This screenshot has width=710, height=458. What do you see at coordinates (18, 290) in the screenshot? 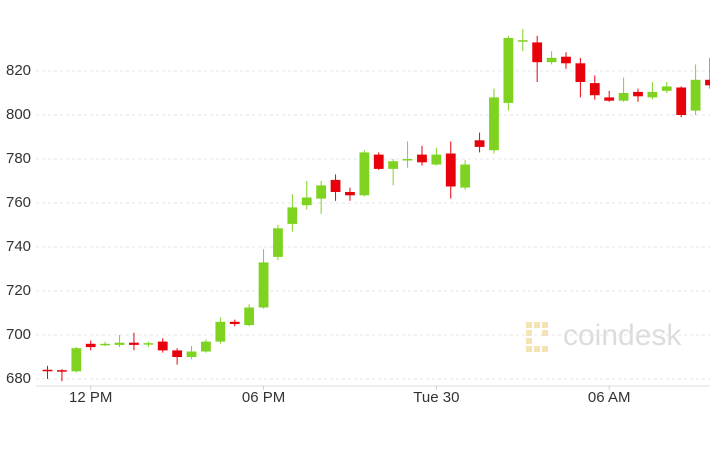
I see `y-tick-label: 720` at bounding box center [18, 290].